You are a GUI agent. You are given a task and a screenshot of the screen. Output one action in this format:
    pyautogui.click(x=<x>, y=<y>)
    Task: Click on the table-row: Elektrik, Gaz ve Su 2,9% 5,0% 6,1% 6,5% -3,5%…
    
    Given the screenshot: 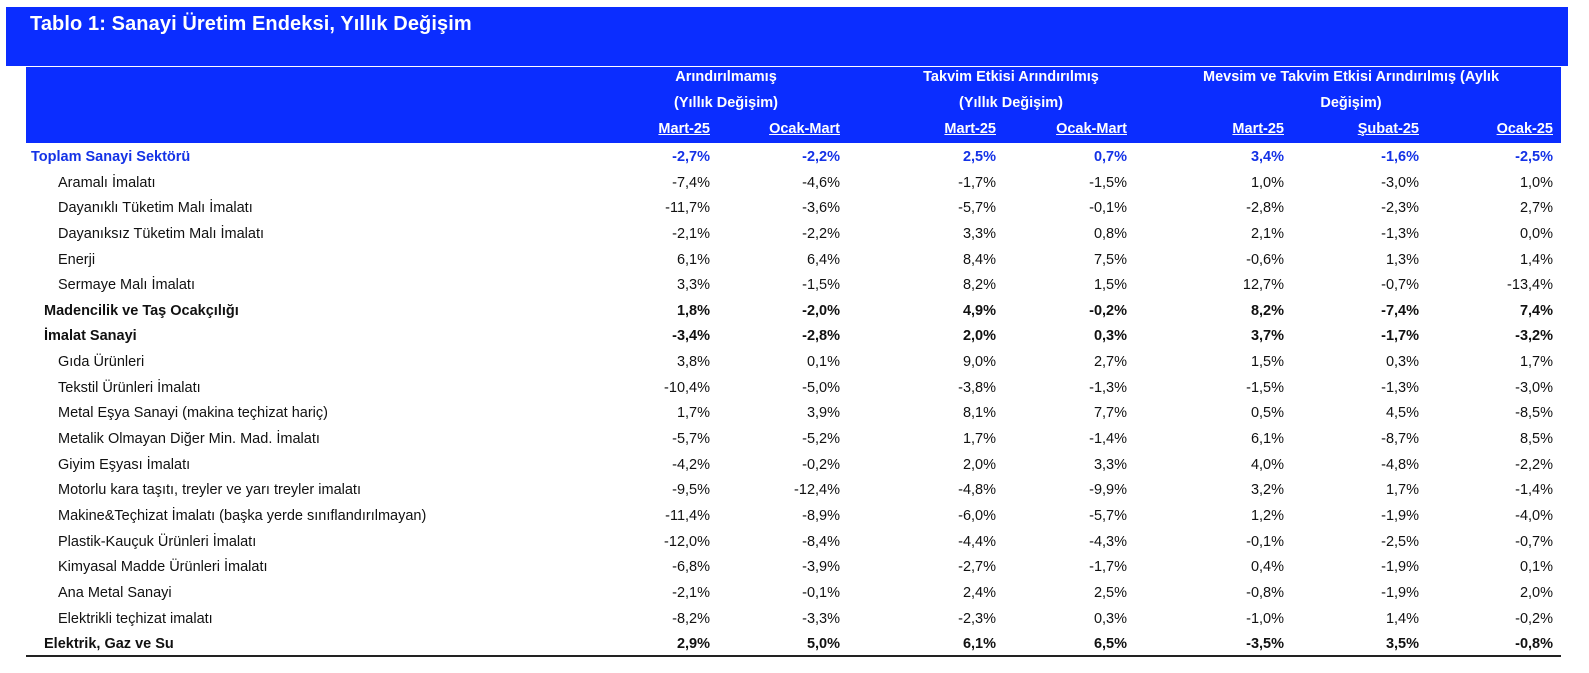 What is the action you would take?
    pyautogui.click(x=794, y=645)
    